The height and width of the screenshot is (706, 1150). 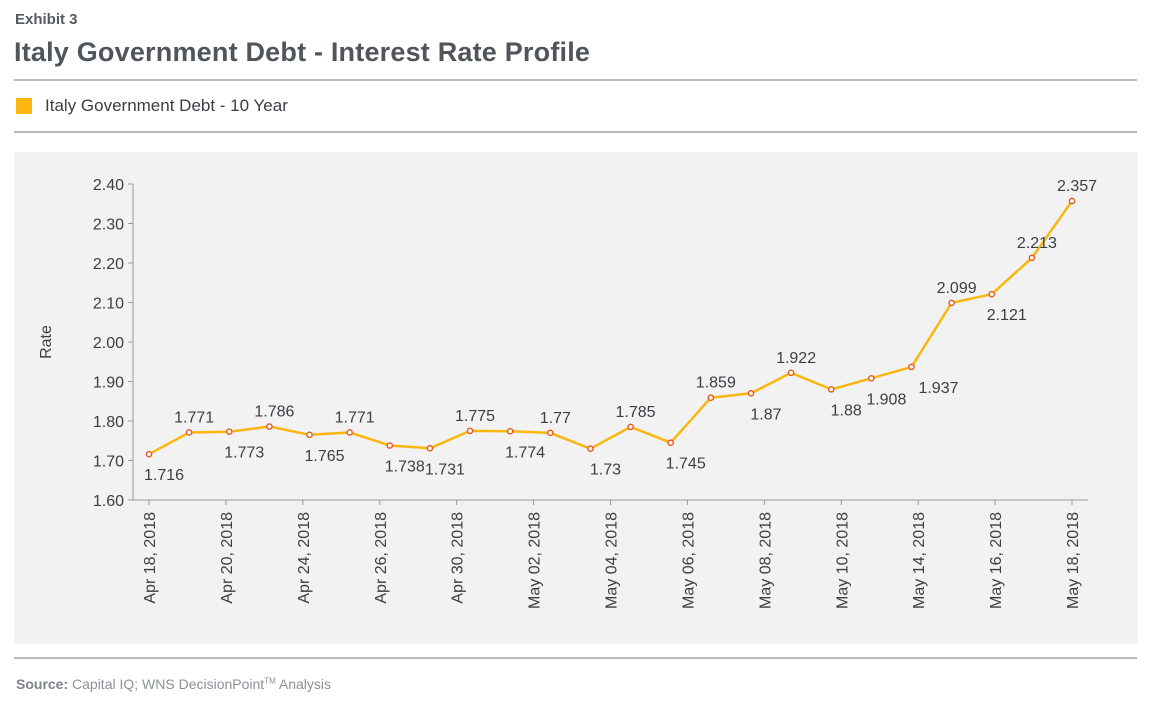 What do you see at coordinates (525, 452) in the screenshot?
I see `data-label: 1.774` at bounding box center [525, 452].